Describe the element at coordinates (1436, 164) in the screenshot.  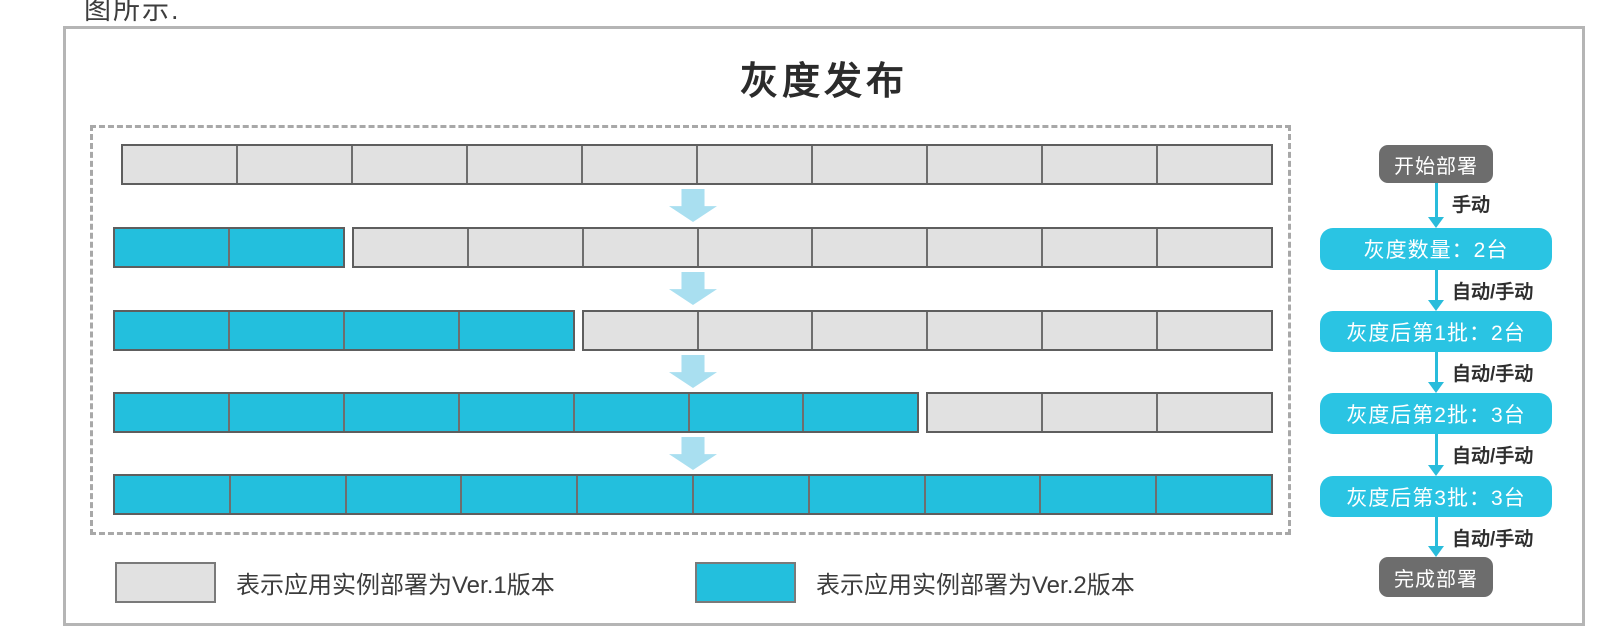
I see `flow-node-0: 开始部署` at that location.